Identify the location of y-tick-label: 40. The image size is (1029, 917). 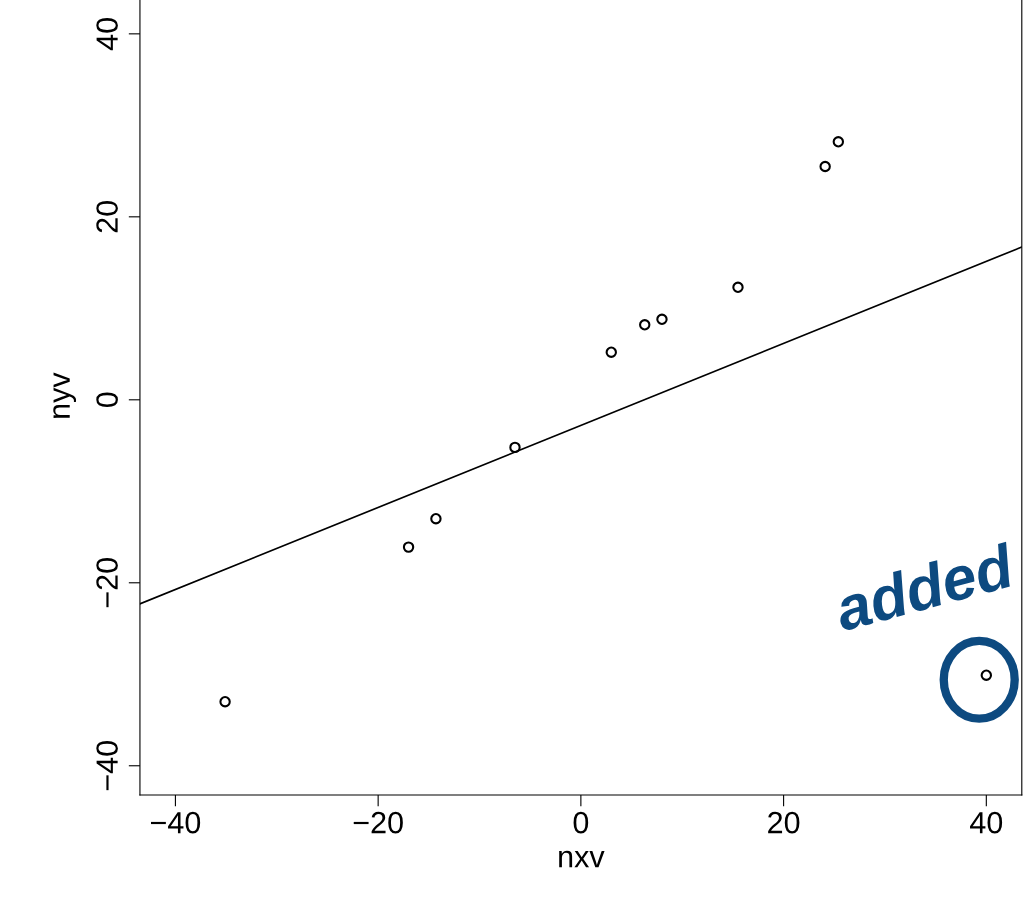
(107, 34).